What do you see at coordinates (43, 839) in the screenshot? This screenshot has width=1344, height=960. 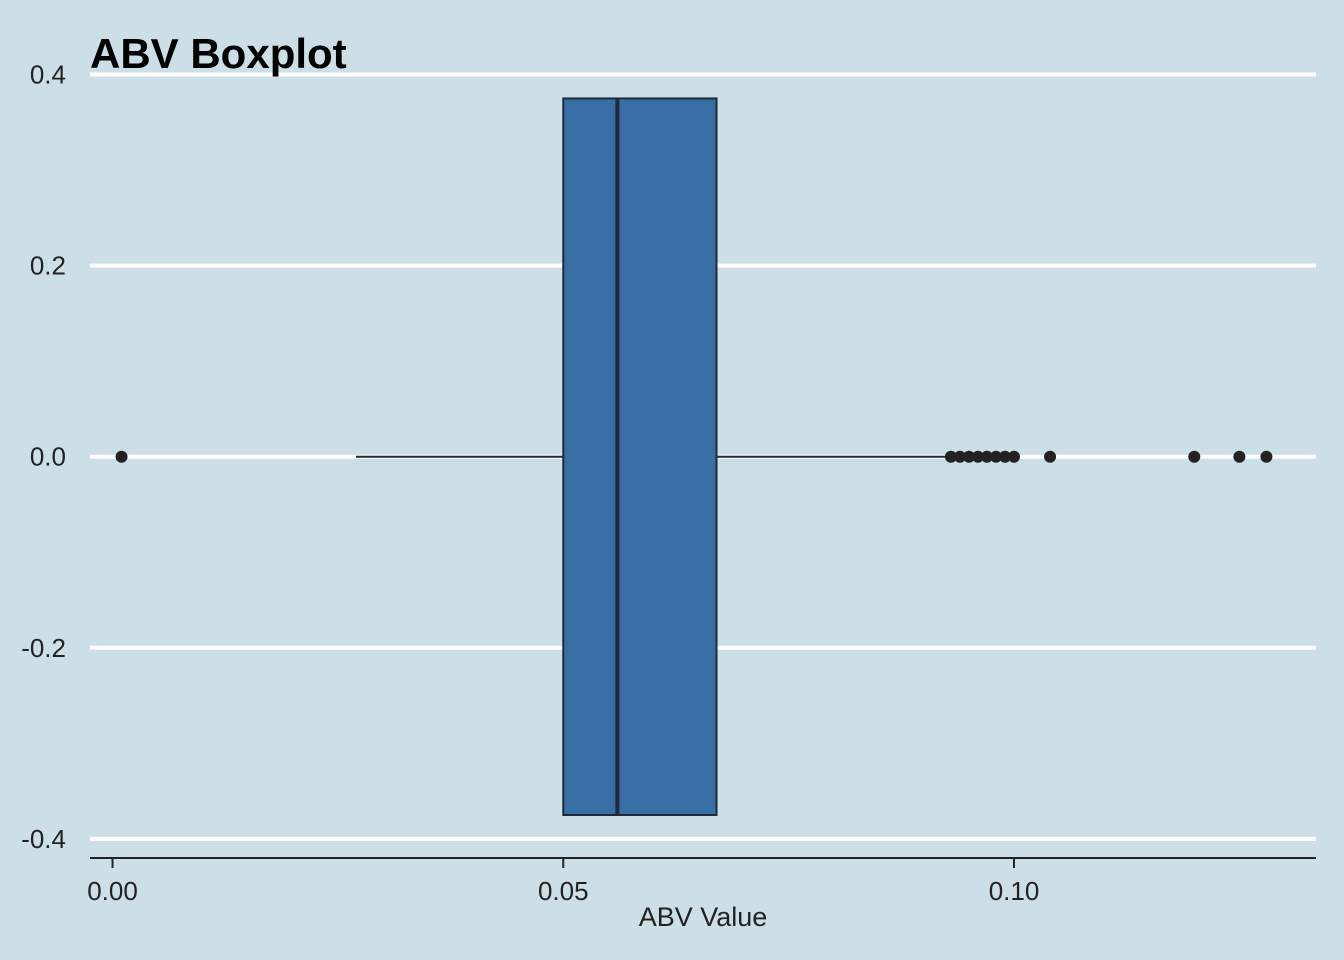 I see `y-tick-label: -0.4` at bounding box center [43, 839].